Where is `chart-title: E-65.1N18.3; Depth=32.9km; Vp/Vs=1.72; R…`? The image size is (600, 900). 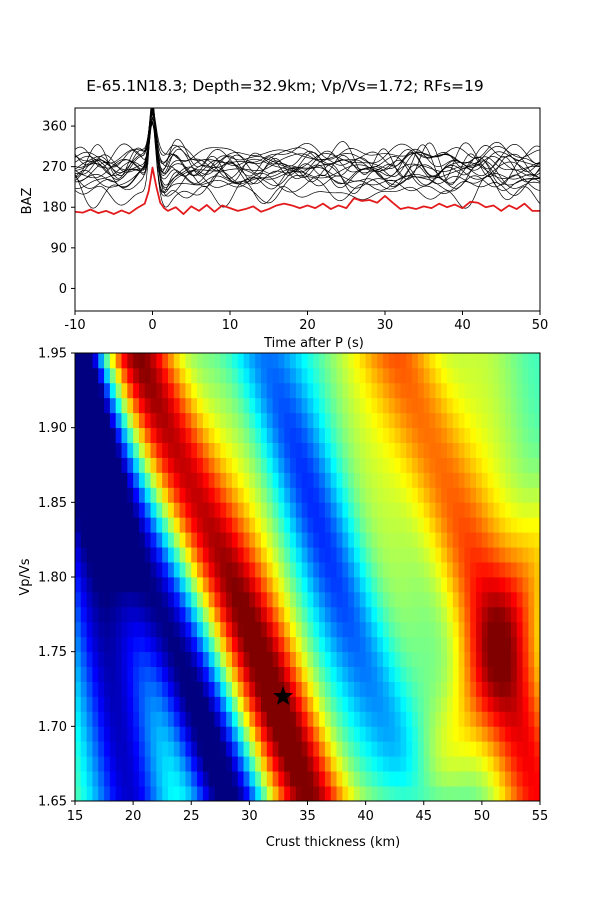 chart-title: E-65.1N18.3; Depth=32.9km; Vp/Vs=1.72; R… is located at coordinates (285, 86).